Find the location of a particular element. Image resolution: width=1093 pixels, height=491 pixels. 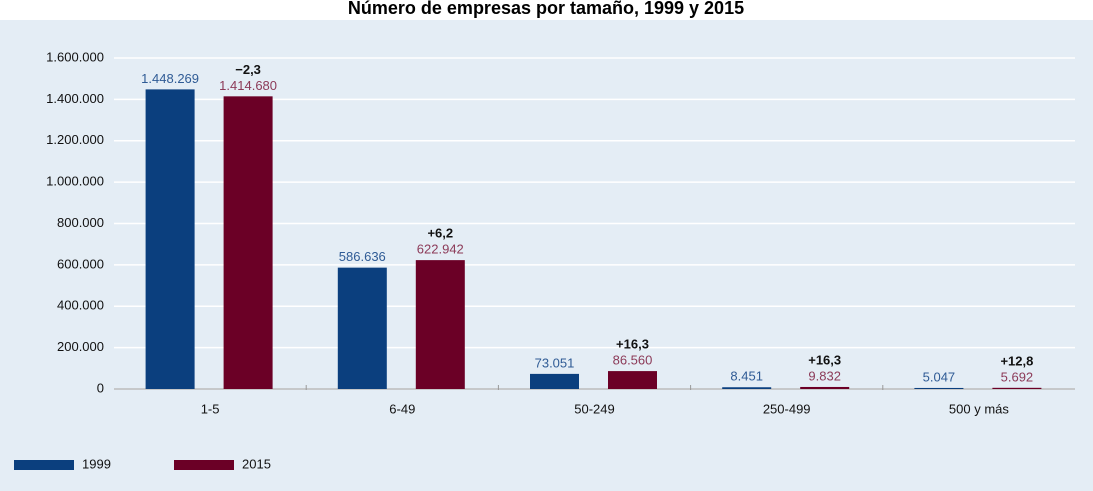

x-tick-label: 6-49 is located at coordinates (402, 408).